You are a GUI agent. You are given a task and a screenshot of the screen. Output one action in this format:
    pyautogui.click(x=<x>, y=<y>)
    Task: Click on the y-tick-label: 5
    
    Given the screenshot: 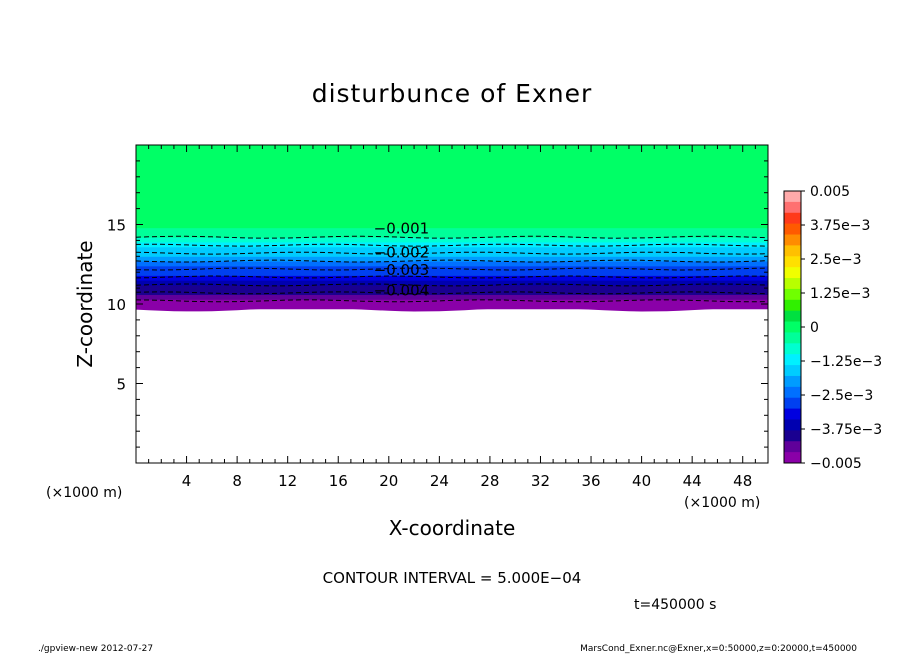 What is the action you would take?
    pyautogui.click(x=121, y=385)
    